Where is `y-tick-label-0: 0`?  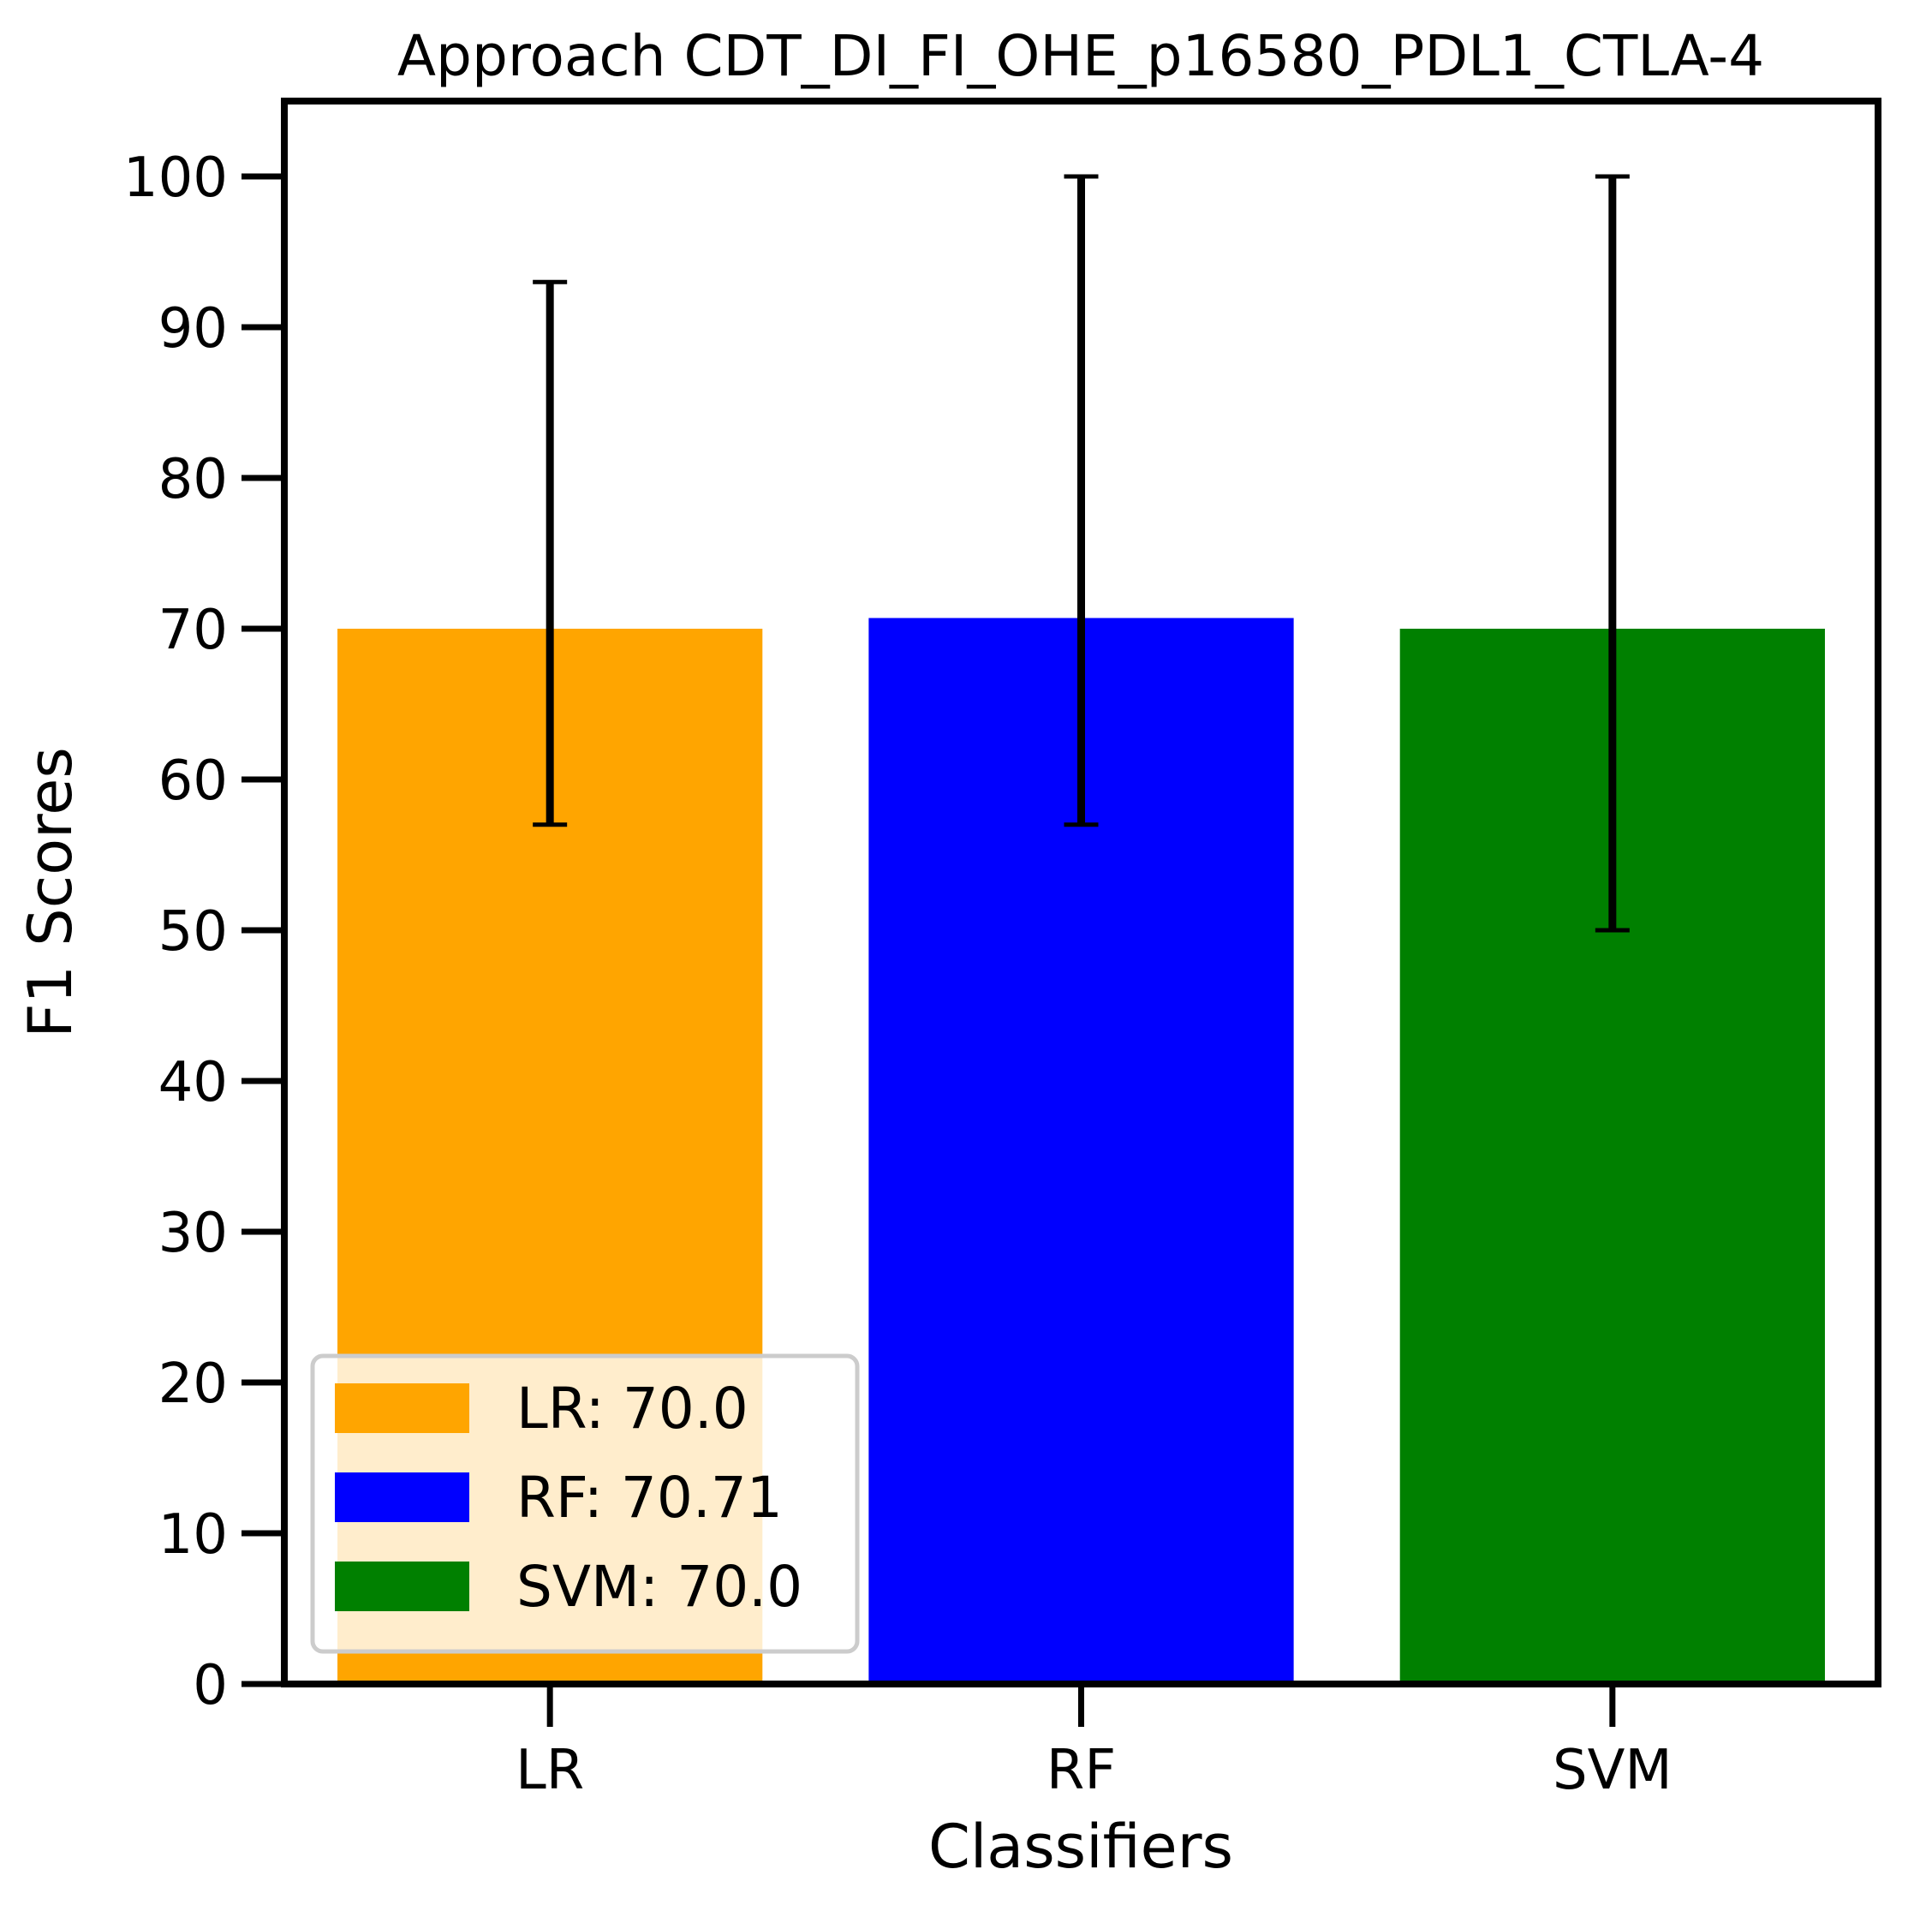
y-tick-label-0: 0 is located at coordinates (210, 1685).